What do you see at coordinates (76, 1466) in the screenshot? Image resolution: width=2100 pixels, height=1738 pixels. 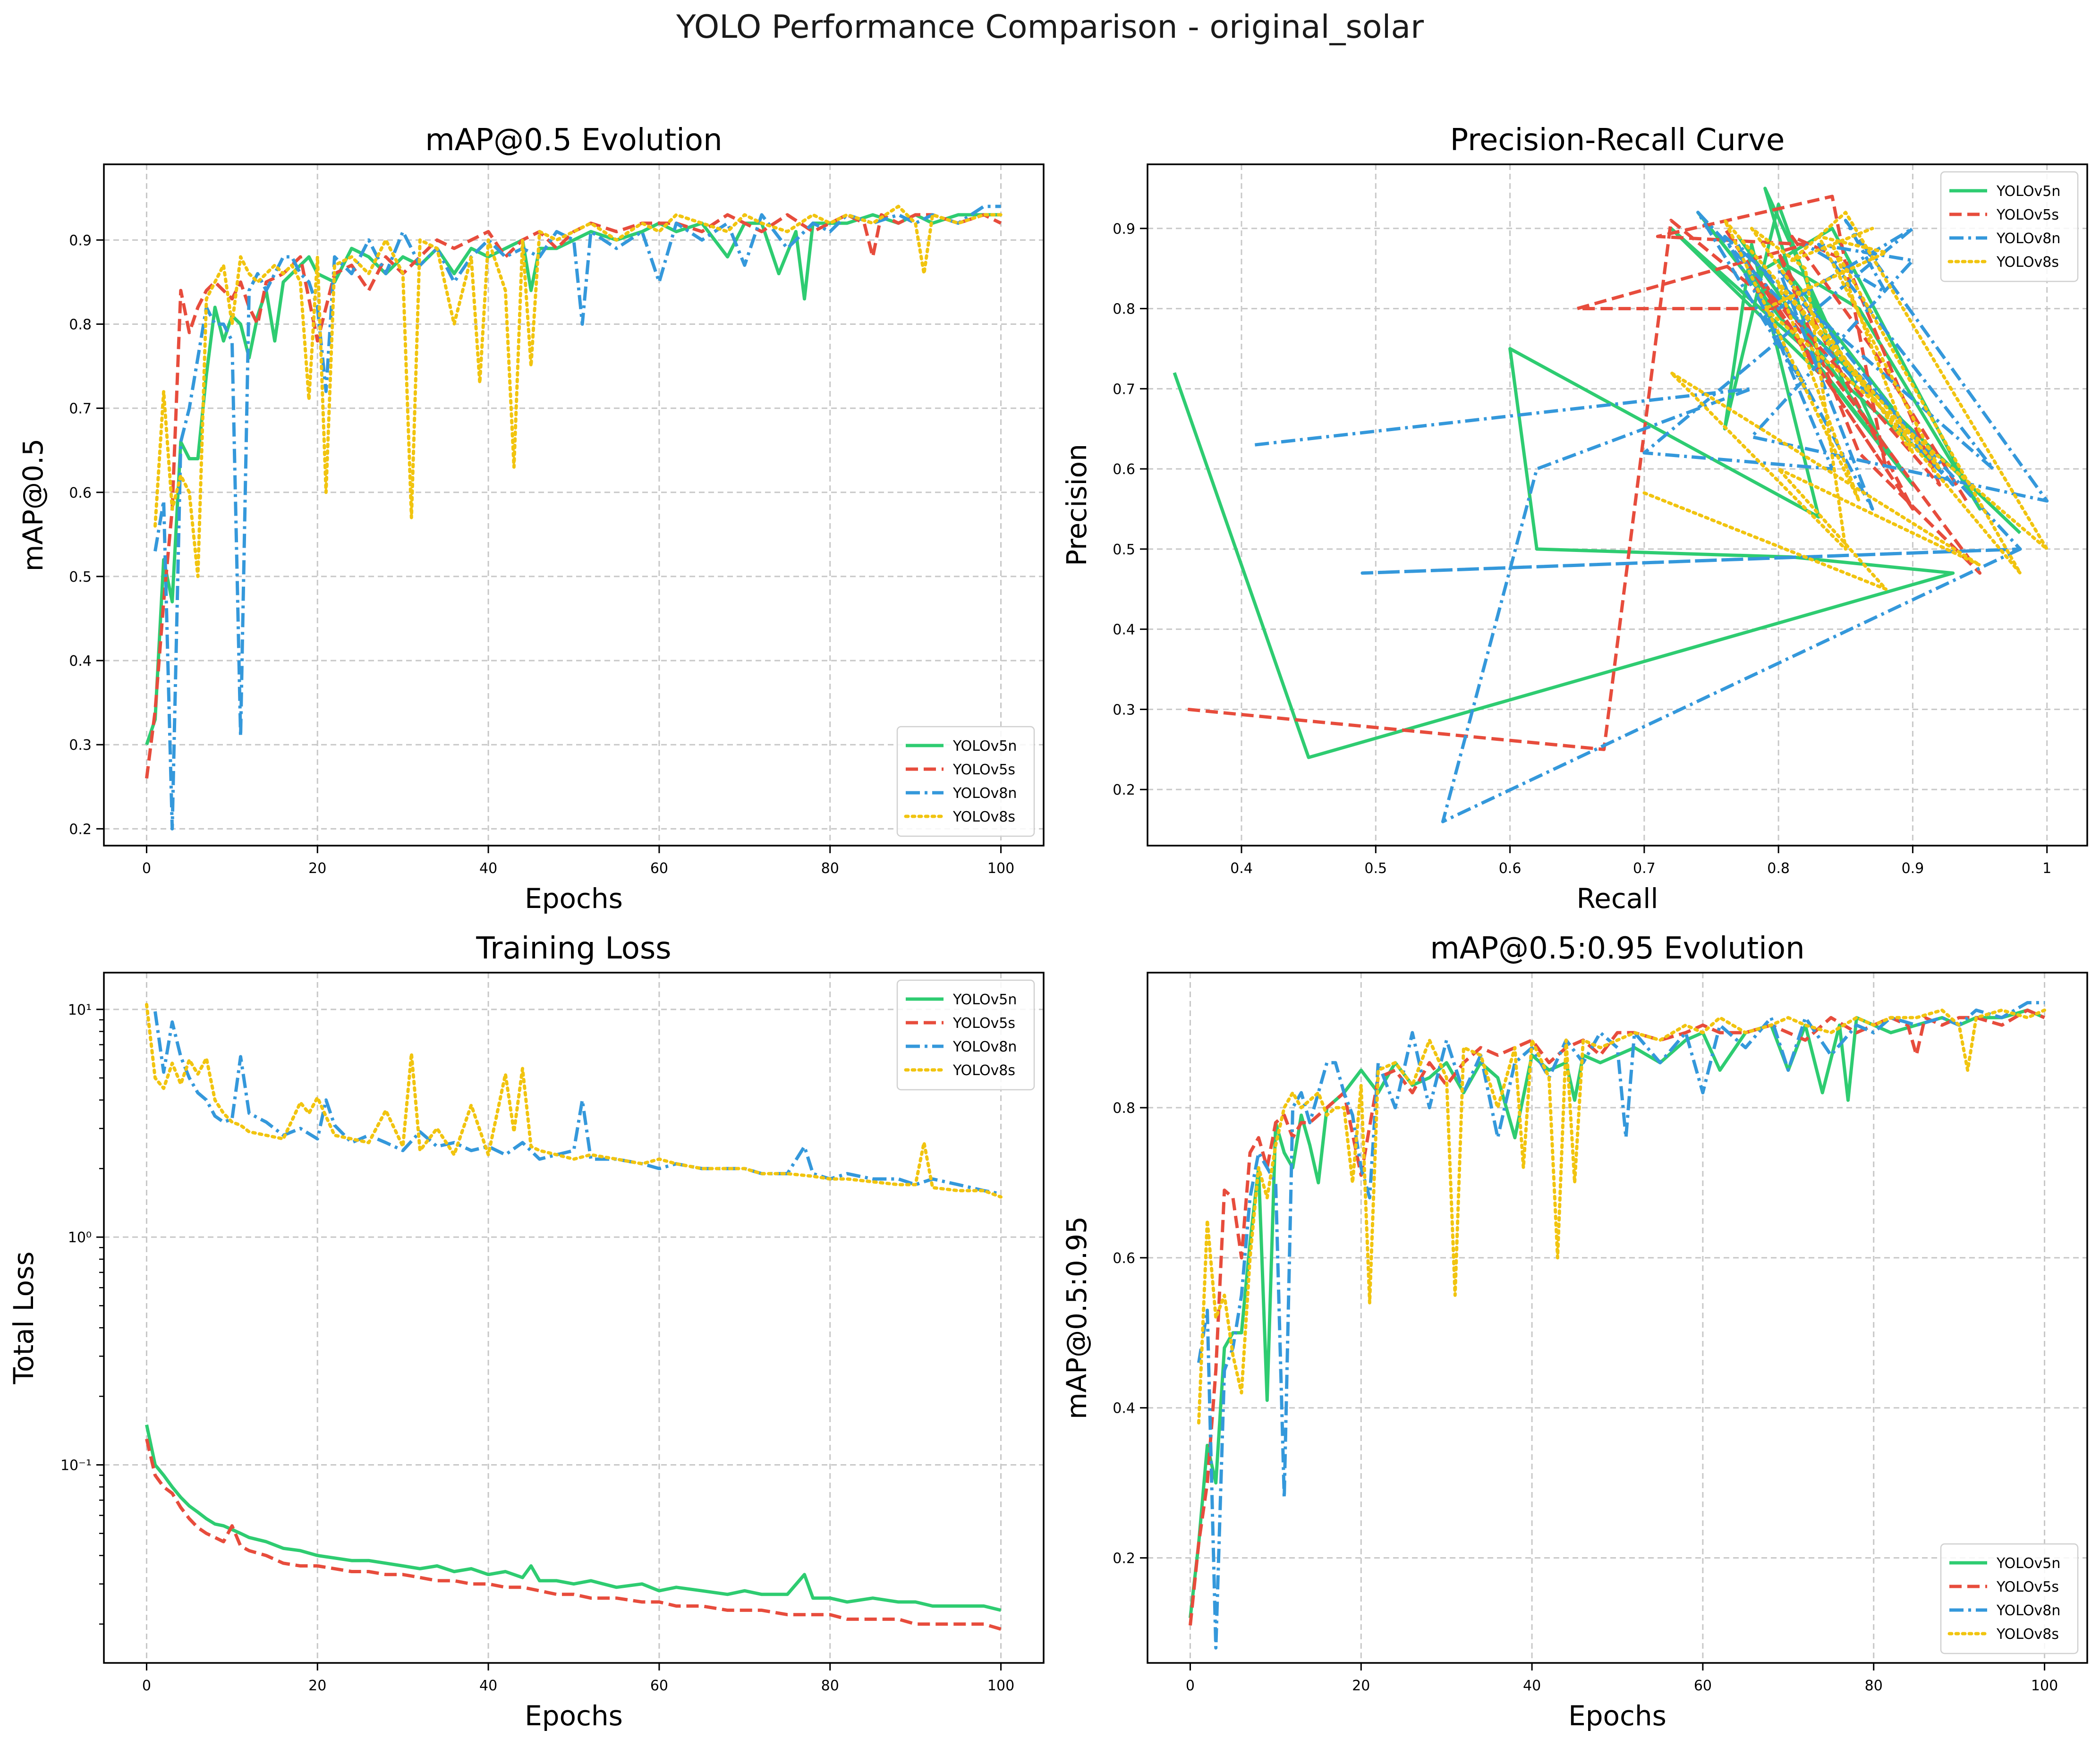 I see `y-tick-label: 10⁻¹` at bounding box center [76, 1466].